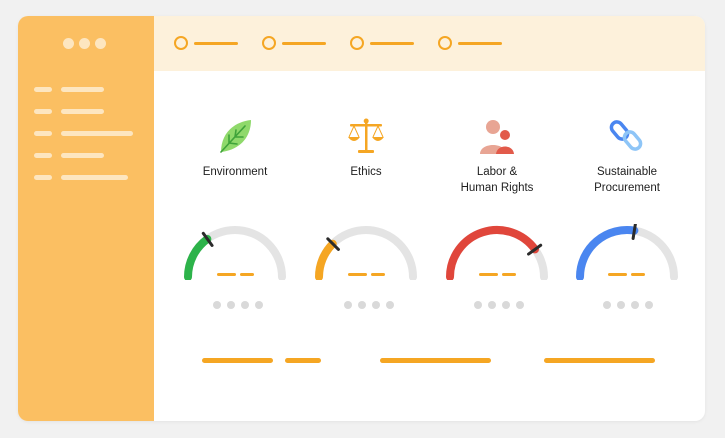 Image resolution: width=725 pixels, height=438 pixels. I want to click on category-label: Environment, so click(235, 172).